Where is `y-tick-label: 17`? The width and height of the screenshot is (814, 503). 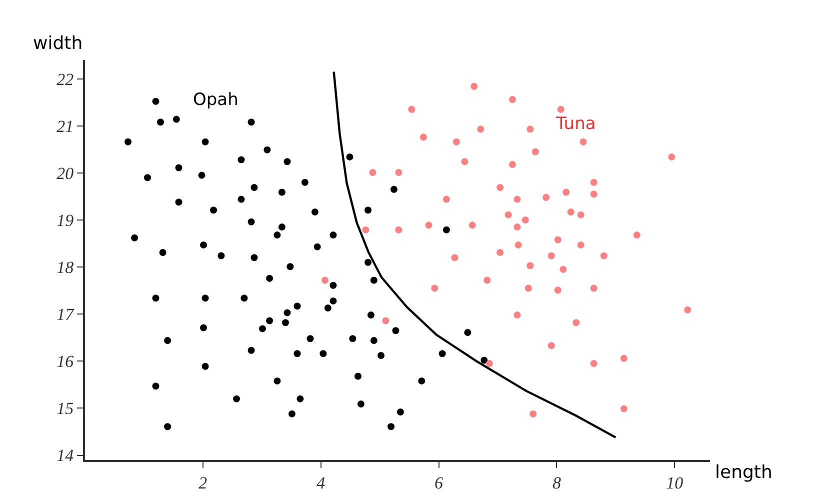
y-tick-label: 17 is located at coordinates (66, 314).